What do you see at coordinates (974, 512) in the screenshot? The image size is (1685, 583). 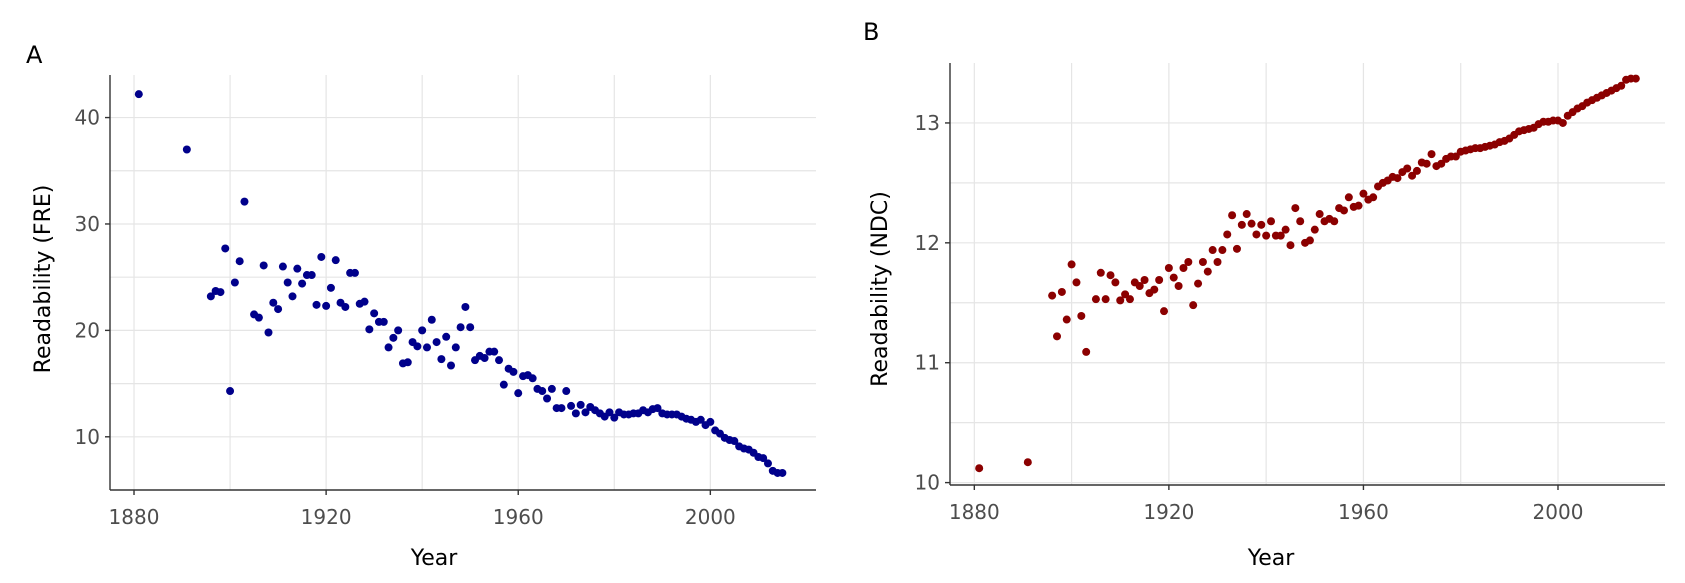 I see `x-tick-label: 1880` at bounding box center [974, 512].